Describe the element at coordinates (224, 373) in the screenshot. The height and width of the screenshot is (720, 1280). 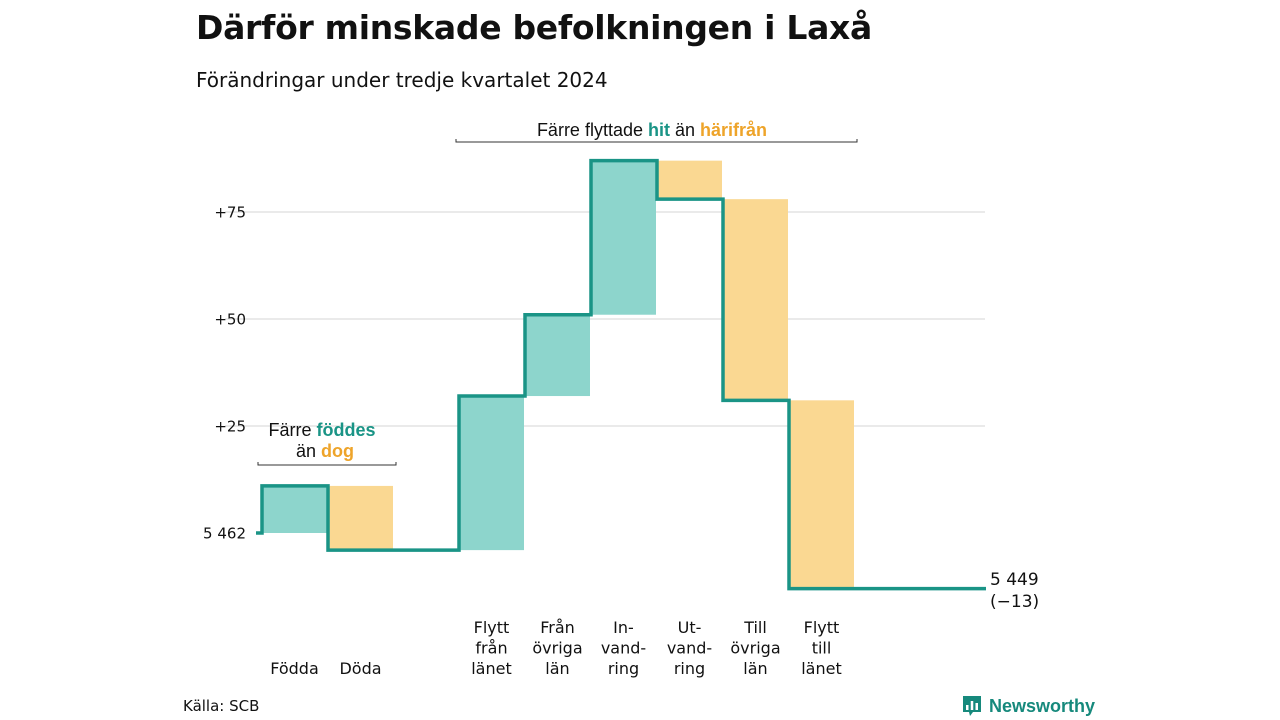
I see `y-axis-ticks: 5 462 +25 +50 +75` at that location.